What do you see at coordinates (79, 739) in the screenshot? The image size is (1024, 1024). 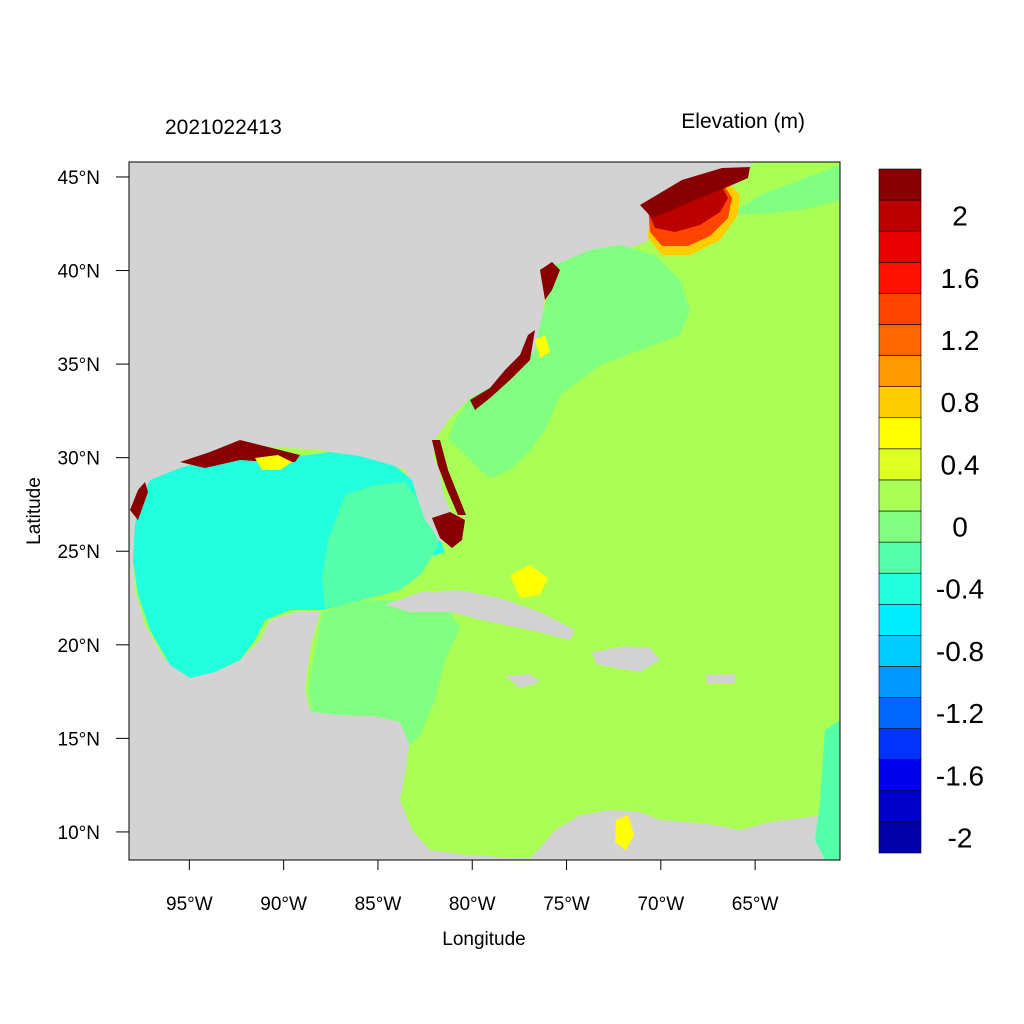 I see `y-tick-label: 15°N` at bounding box center [79, 739].